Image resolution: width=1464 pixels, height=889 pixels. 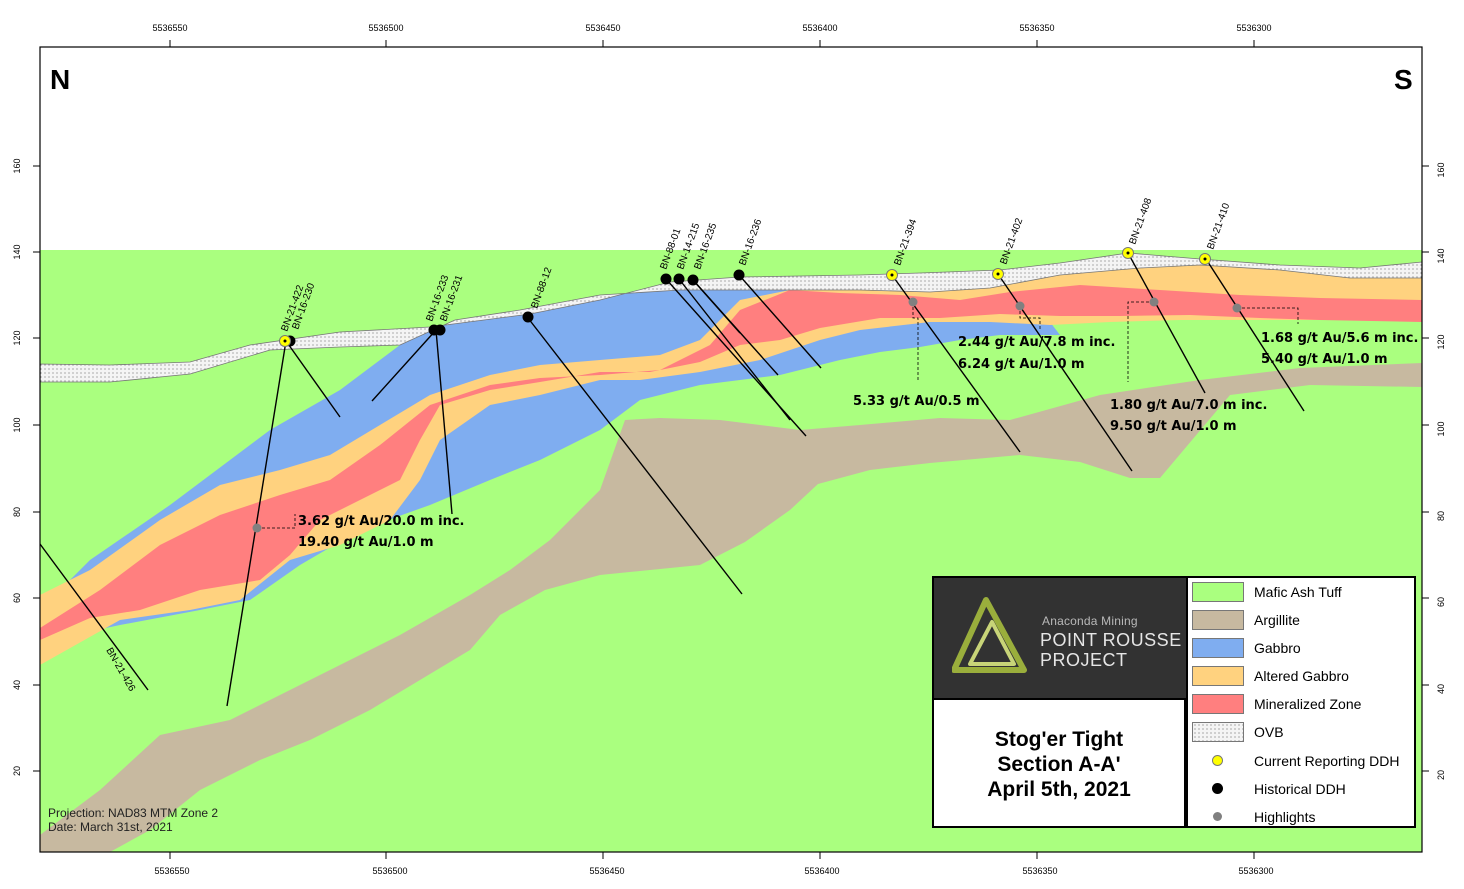 I want to click on highlight-text: 1.80 g/t Au/7.0 m inc., so click(x=1188, y=405).